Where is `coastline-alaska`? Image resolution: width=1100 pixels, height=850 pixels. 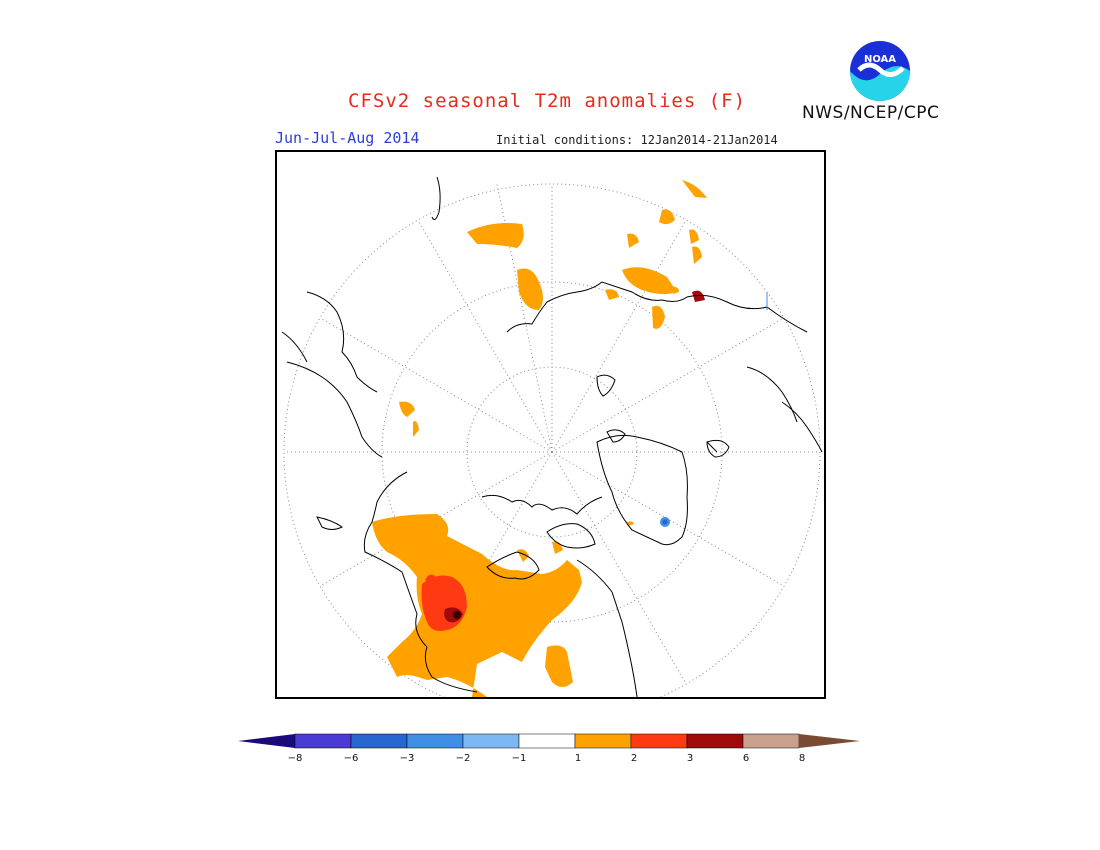
coastline-alaska is located at coordinates (334, 409).